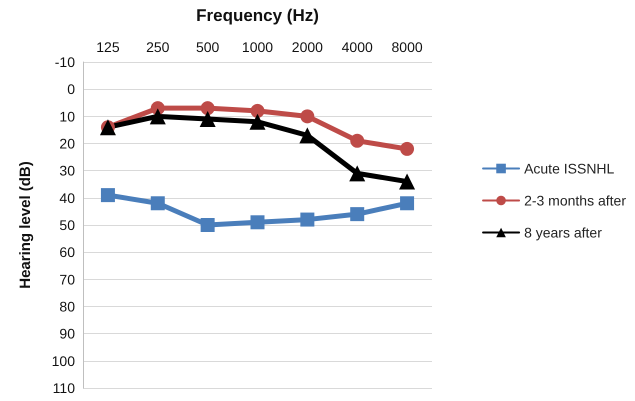 The image size is (635, 401). I want to click on legend-label: 2-3 months after, so click(575, 200).